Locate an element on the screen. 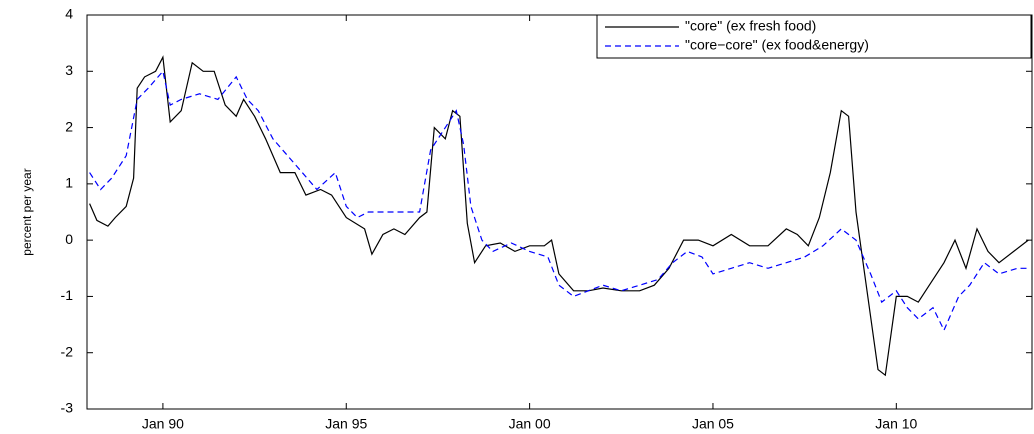 The image size is (1034, 434). x-tick-label: Jan 10 is located at coordinates (896, 424).